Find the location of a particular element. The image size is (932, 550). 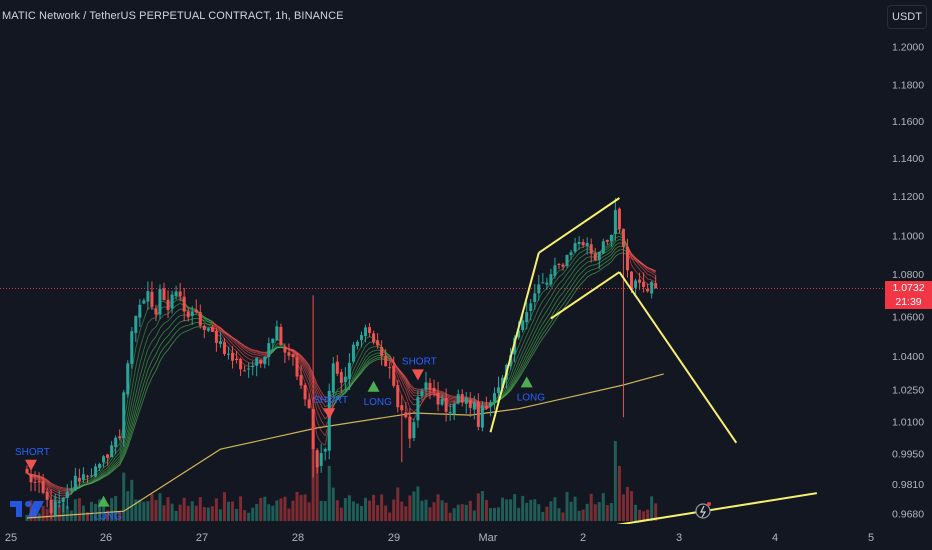

currency-selector: USDT is located at coordinates (907, 17).